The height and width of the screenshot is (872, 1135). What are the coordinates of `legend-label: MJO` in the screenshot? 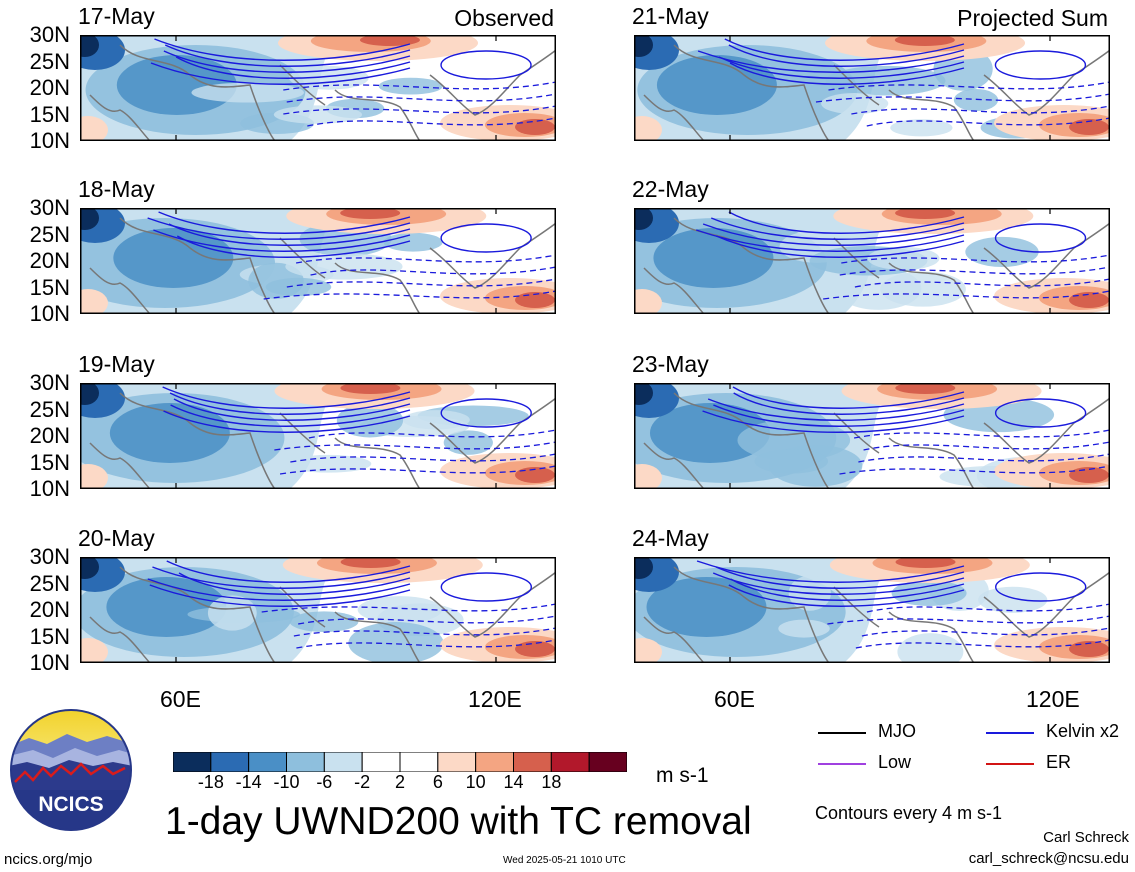 It's located at (897, 731).